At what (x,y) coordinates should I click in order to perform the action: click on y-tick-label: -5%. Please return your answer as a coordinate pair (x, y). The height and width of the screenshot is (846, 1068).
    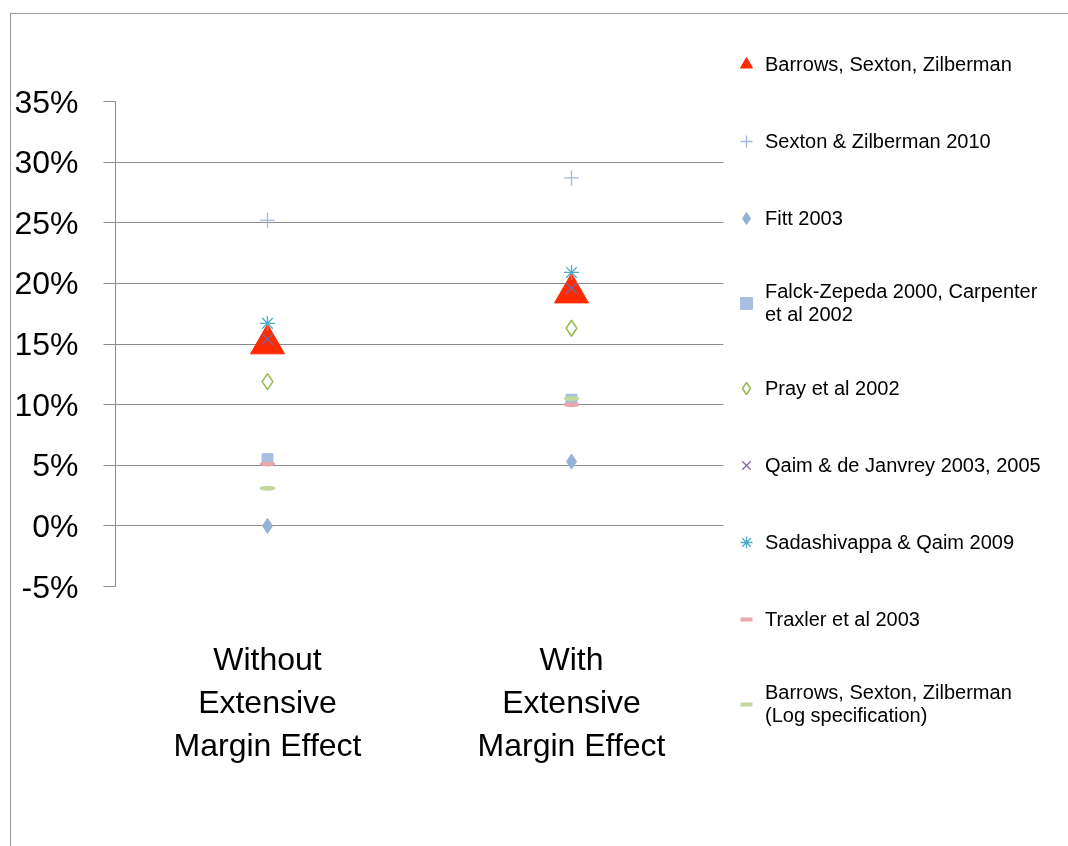
    Looking at the image, I should click on (50, 586).